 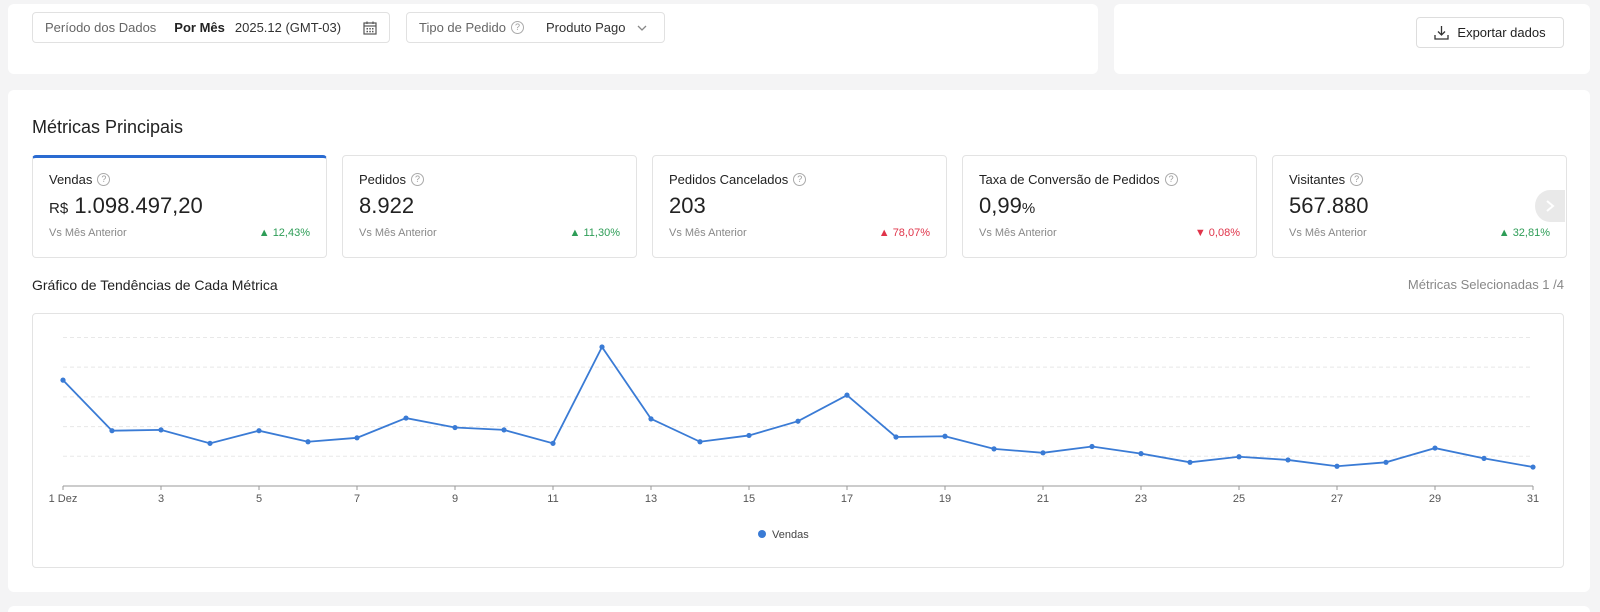 I want to click on legend-marker, so click(x=762, y=534).